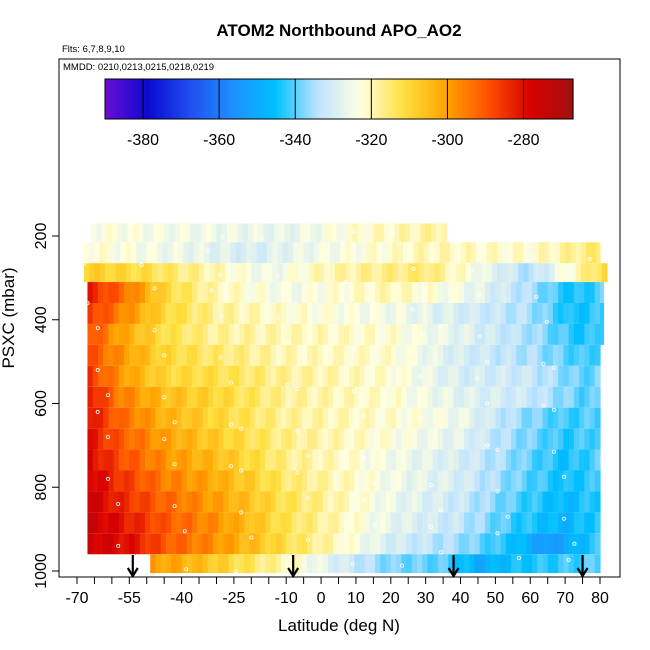 The height and width of the screenshot is (650, 650). Describe the element at coordinates (582, 573) in the screenshot. I see `profile-arrowhead` at that location.